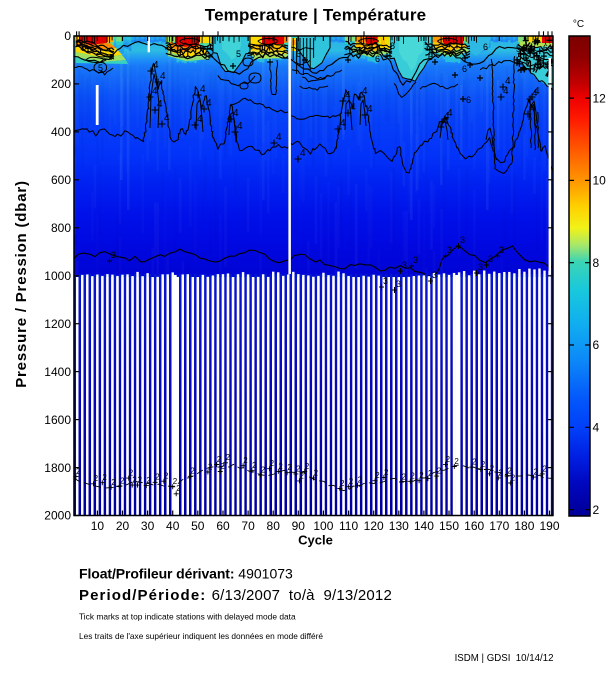  Describe the element at coordinates (123, 526) in the screenshot. I see `svg-text: 20` at that location.